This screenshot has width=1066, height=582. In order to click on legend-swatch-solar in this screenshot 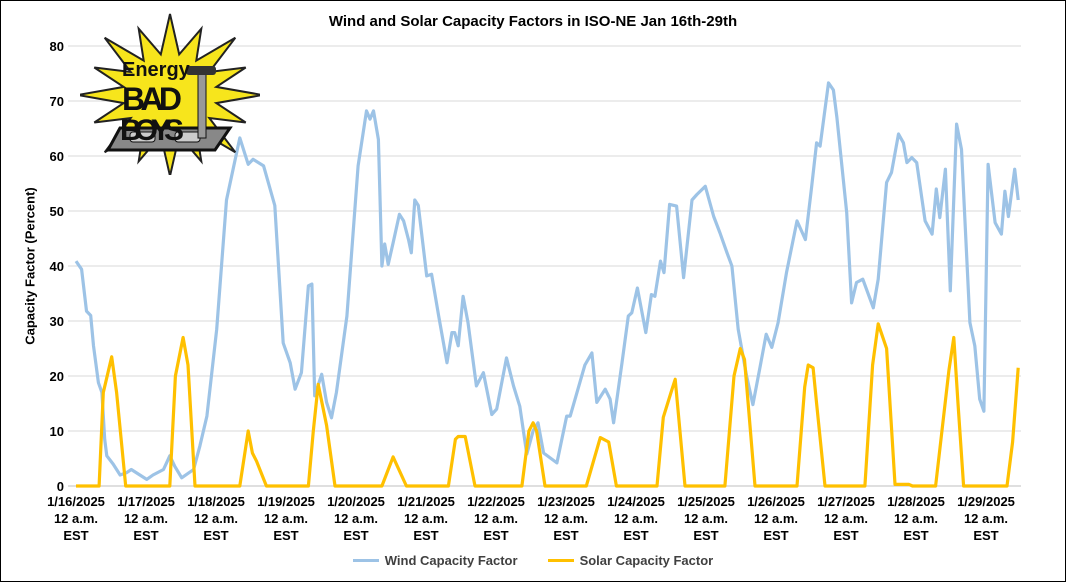, I will do `click(560, 560)`.